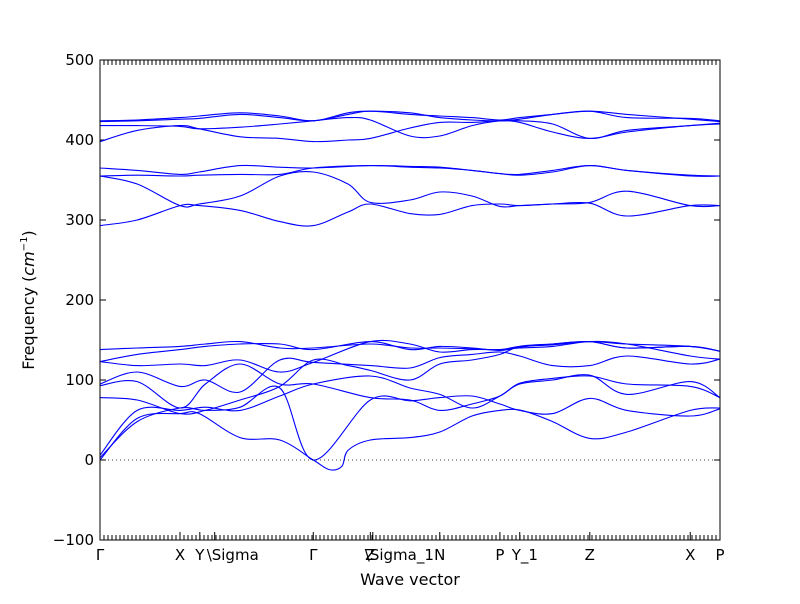 The height and width of the screenshot is (604, 800). I want to click on y-tick-label: 300, so click(79, 220).